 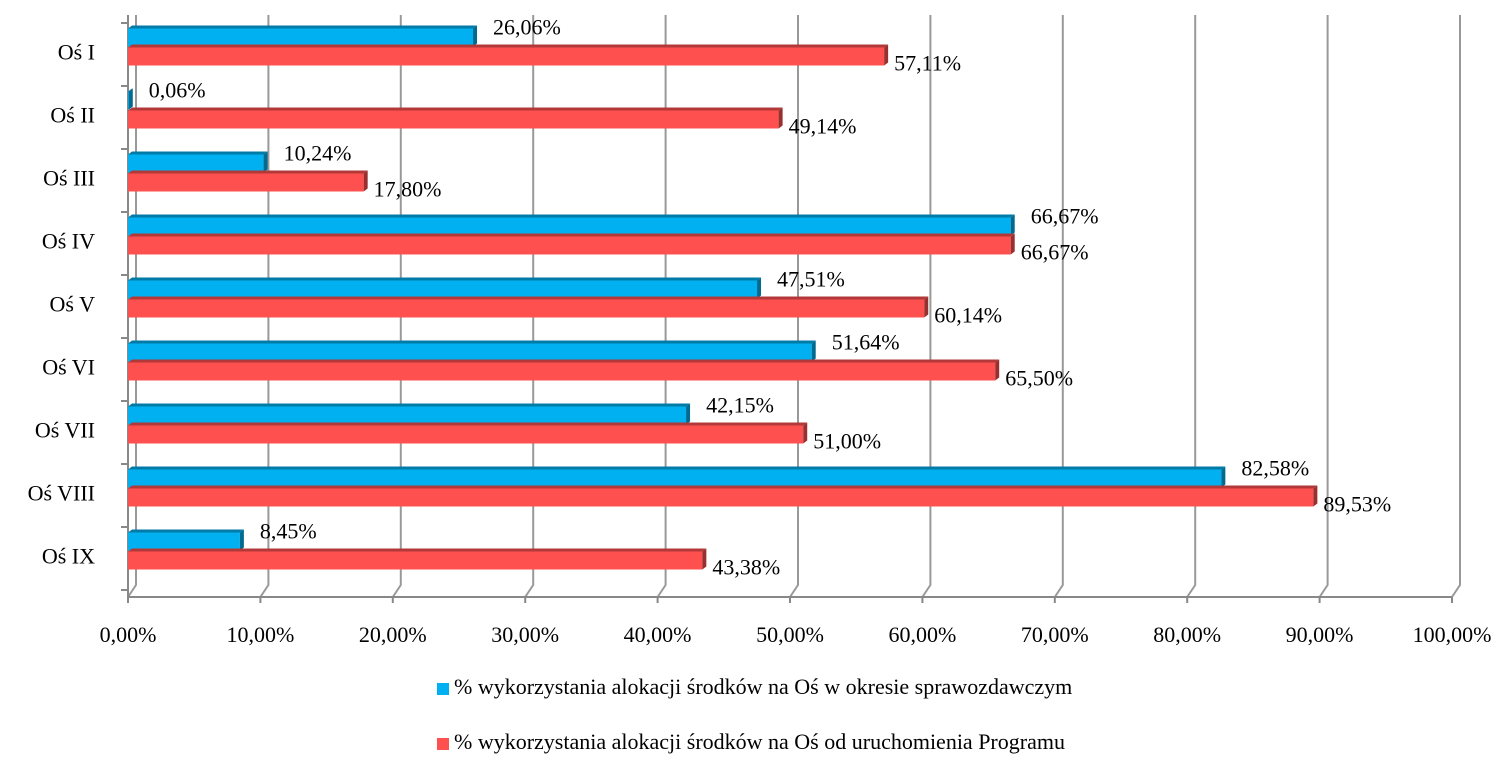 What do you see at coordinates (69, 178) in the screenshot?
I see `y-tick-label: Oś III` at bounding box center [69, 178].